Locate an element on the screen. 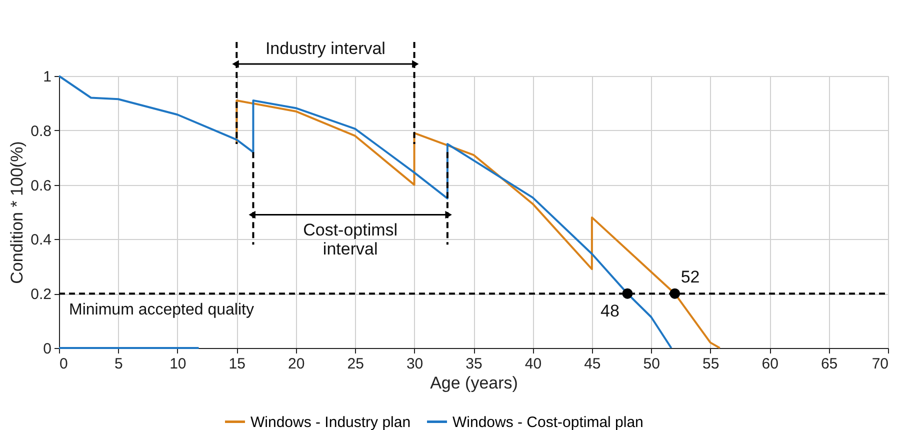  y-tick-label: 0.8 is located at coordinates (41, 131).